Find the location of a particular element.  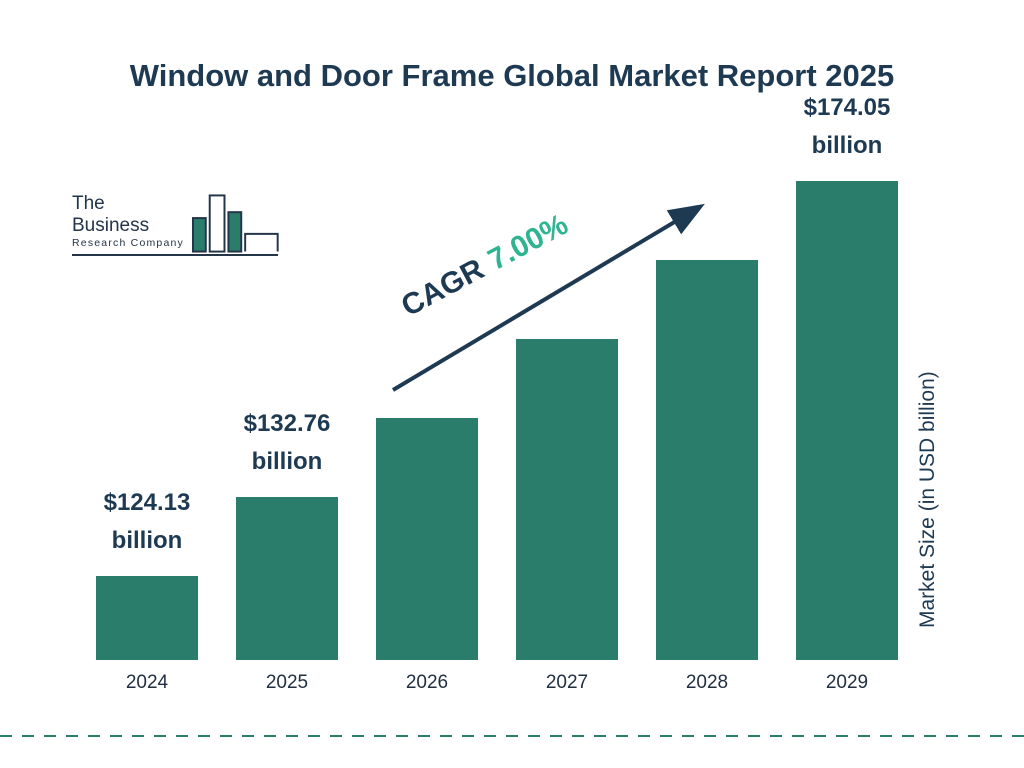

bar-column-2026: 2026 is located at coordinates (427, 555).